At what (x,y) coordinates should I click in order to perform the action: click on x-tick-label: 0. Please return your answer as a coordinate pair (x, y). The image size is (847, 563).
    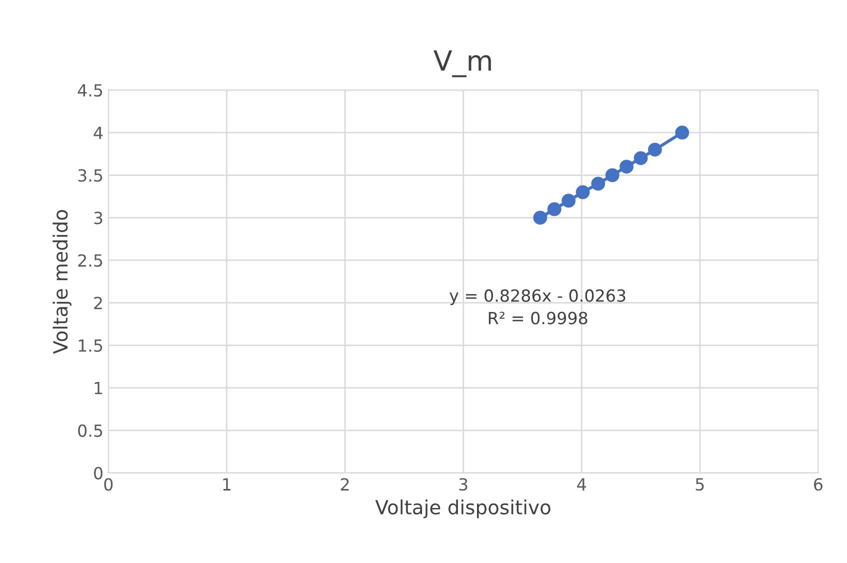
    Looking at the image, I should click on (108, 484).